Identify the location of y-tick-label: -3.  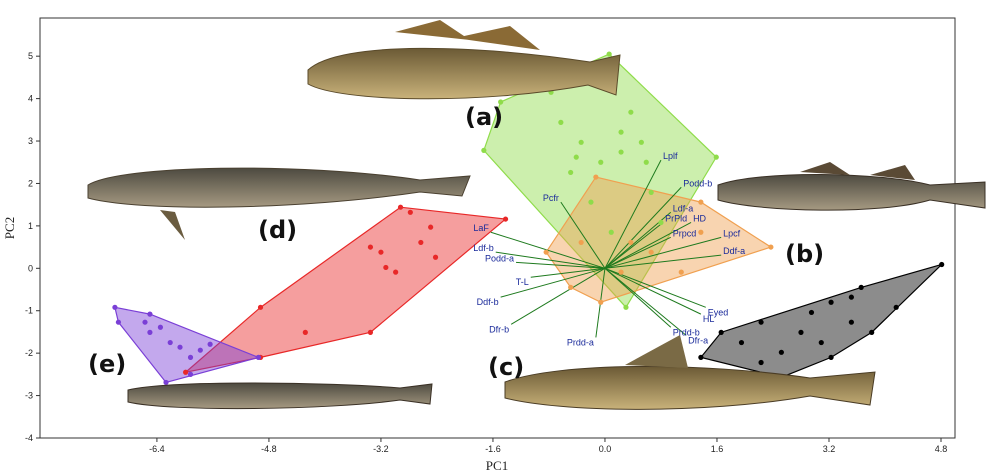
(29, 396).